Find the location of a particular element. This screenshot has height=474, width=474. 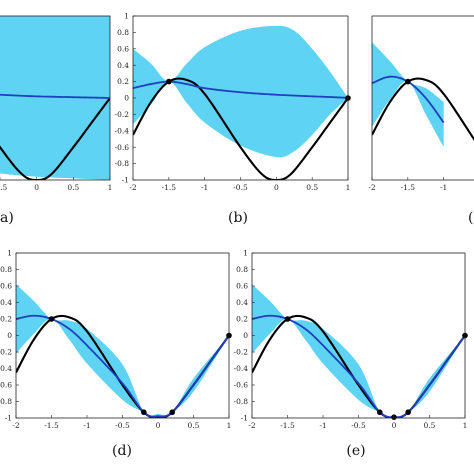

panel-caption: (e) is located at coordinates (355, 451).